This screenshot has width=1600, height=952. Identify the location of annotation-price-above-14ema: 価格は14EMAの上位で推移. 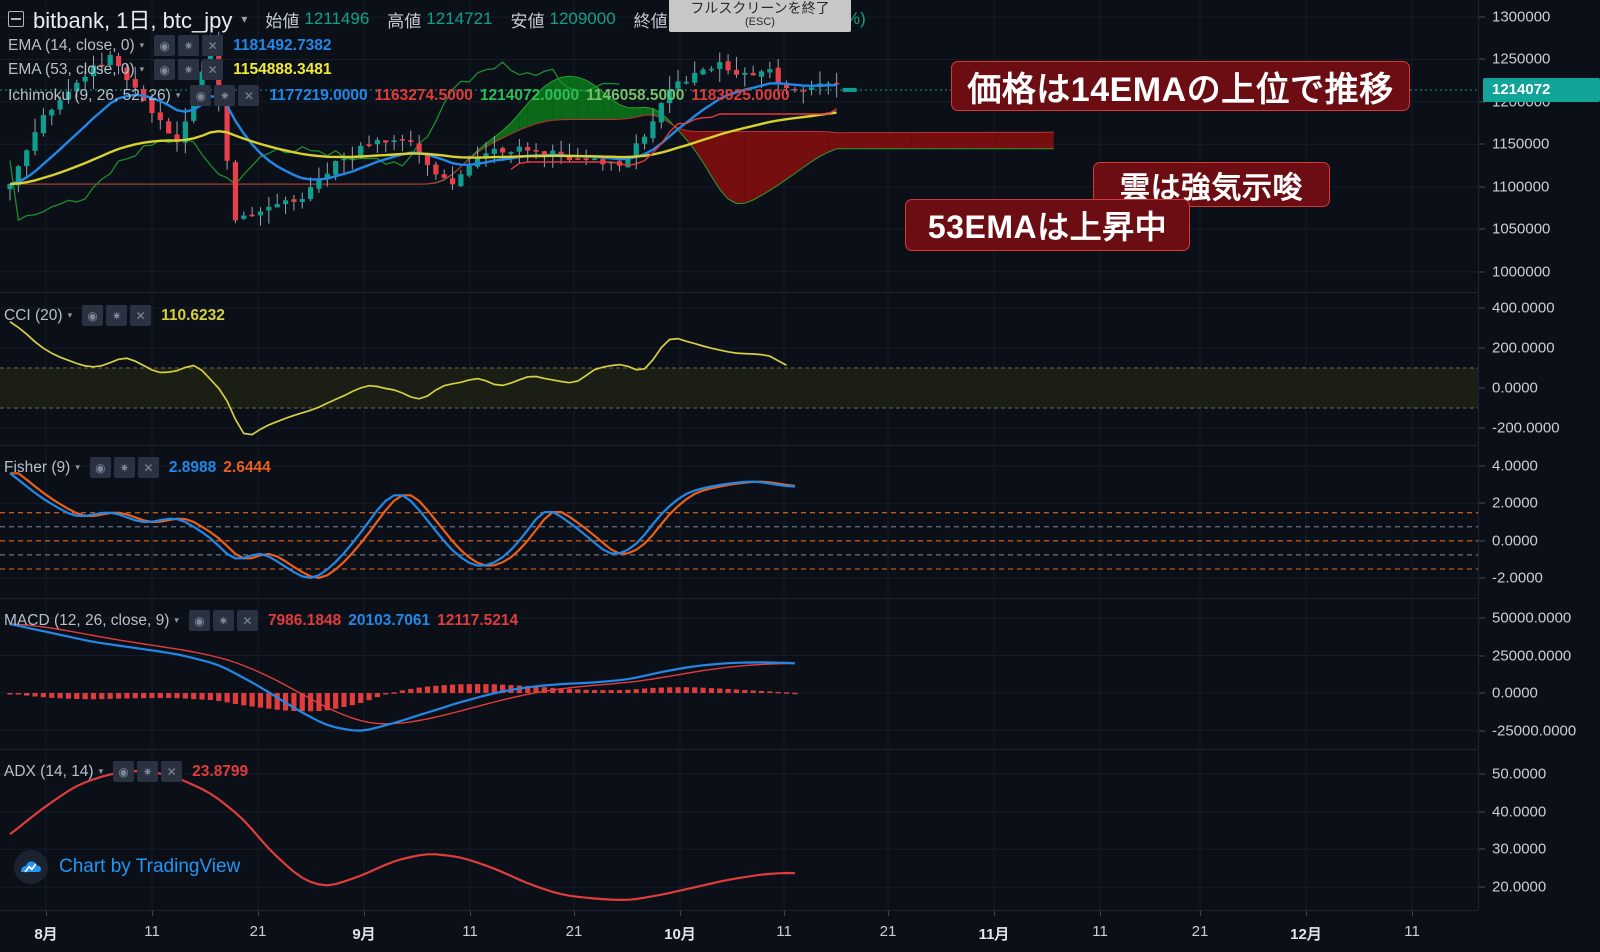
(1180, 86).